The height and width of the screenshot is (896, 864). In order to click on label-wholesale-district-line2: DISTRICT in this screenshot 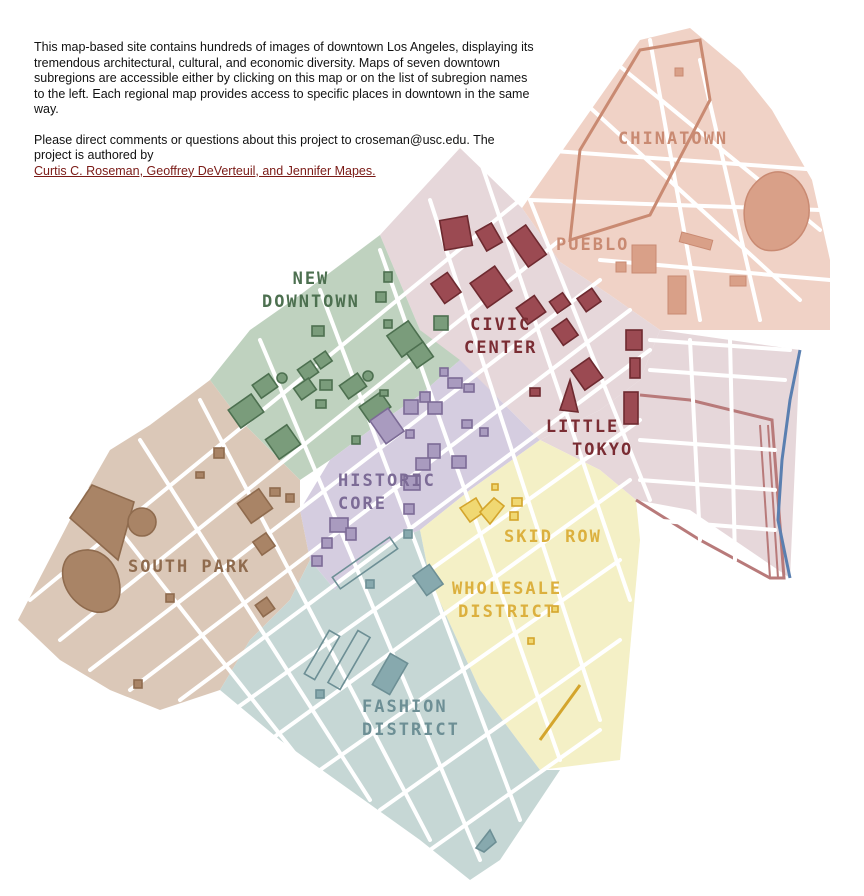, I will do `click(507, 612)`.